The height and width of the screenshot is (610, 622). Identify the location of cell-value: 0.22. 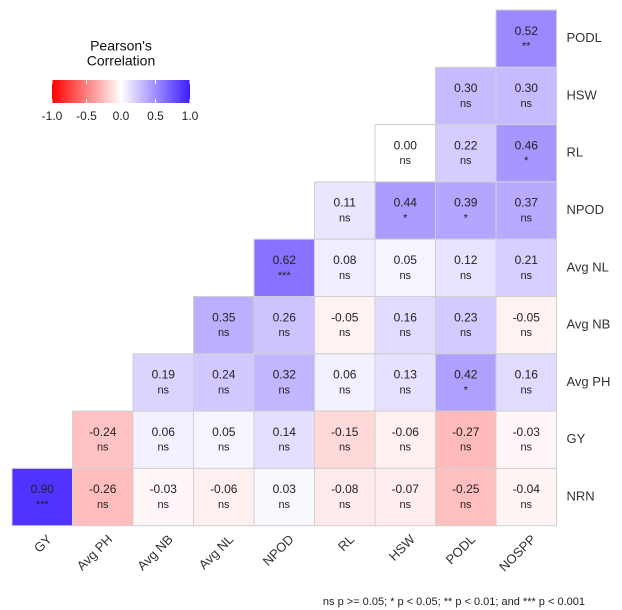
(466, 145).